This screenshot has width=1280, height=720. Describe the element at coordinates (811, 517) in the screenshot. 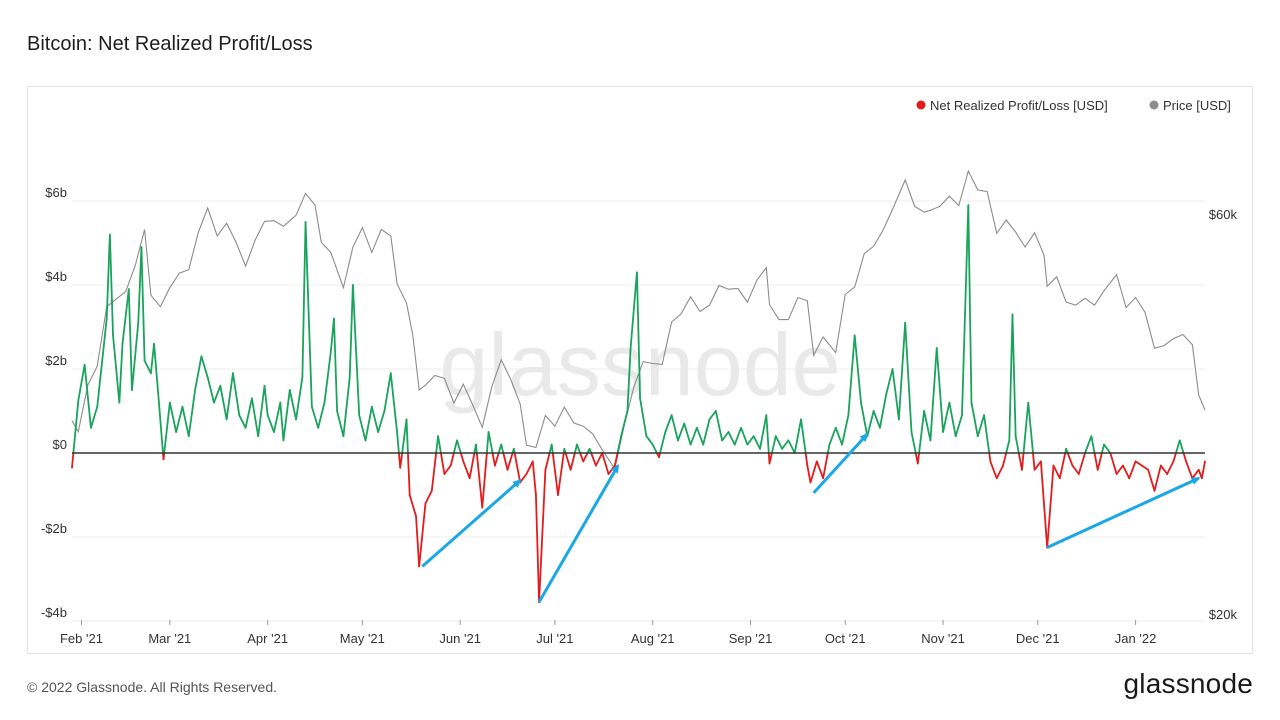

I see `annotation-arrows` at that location.